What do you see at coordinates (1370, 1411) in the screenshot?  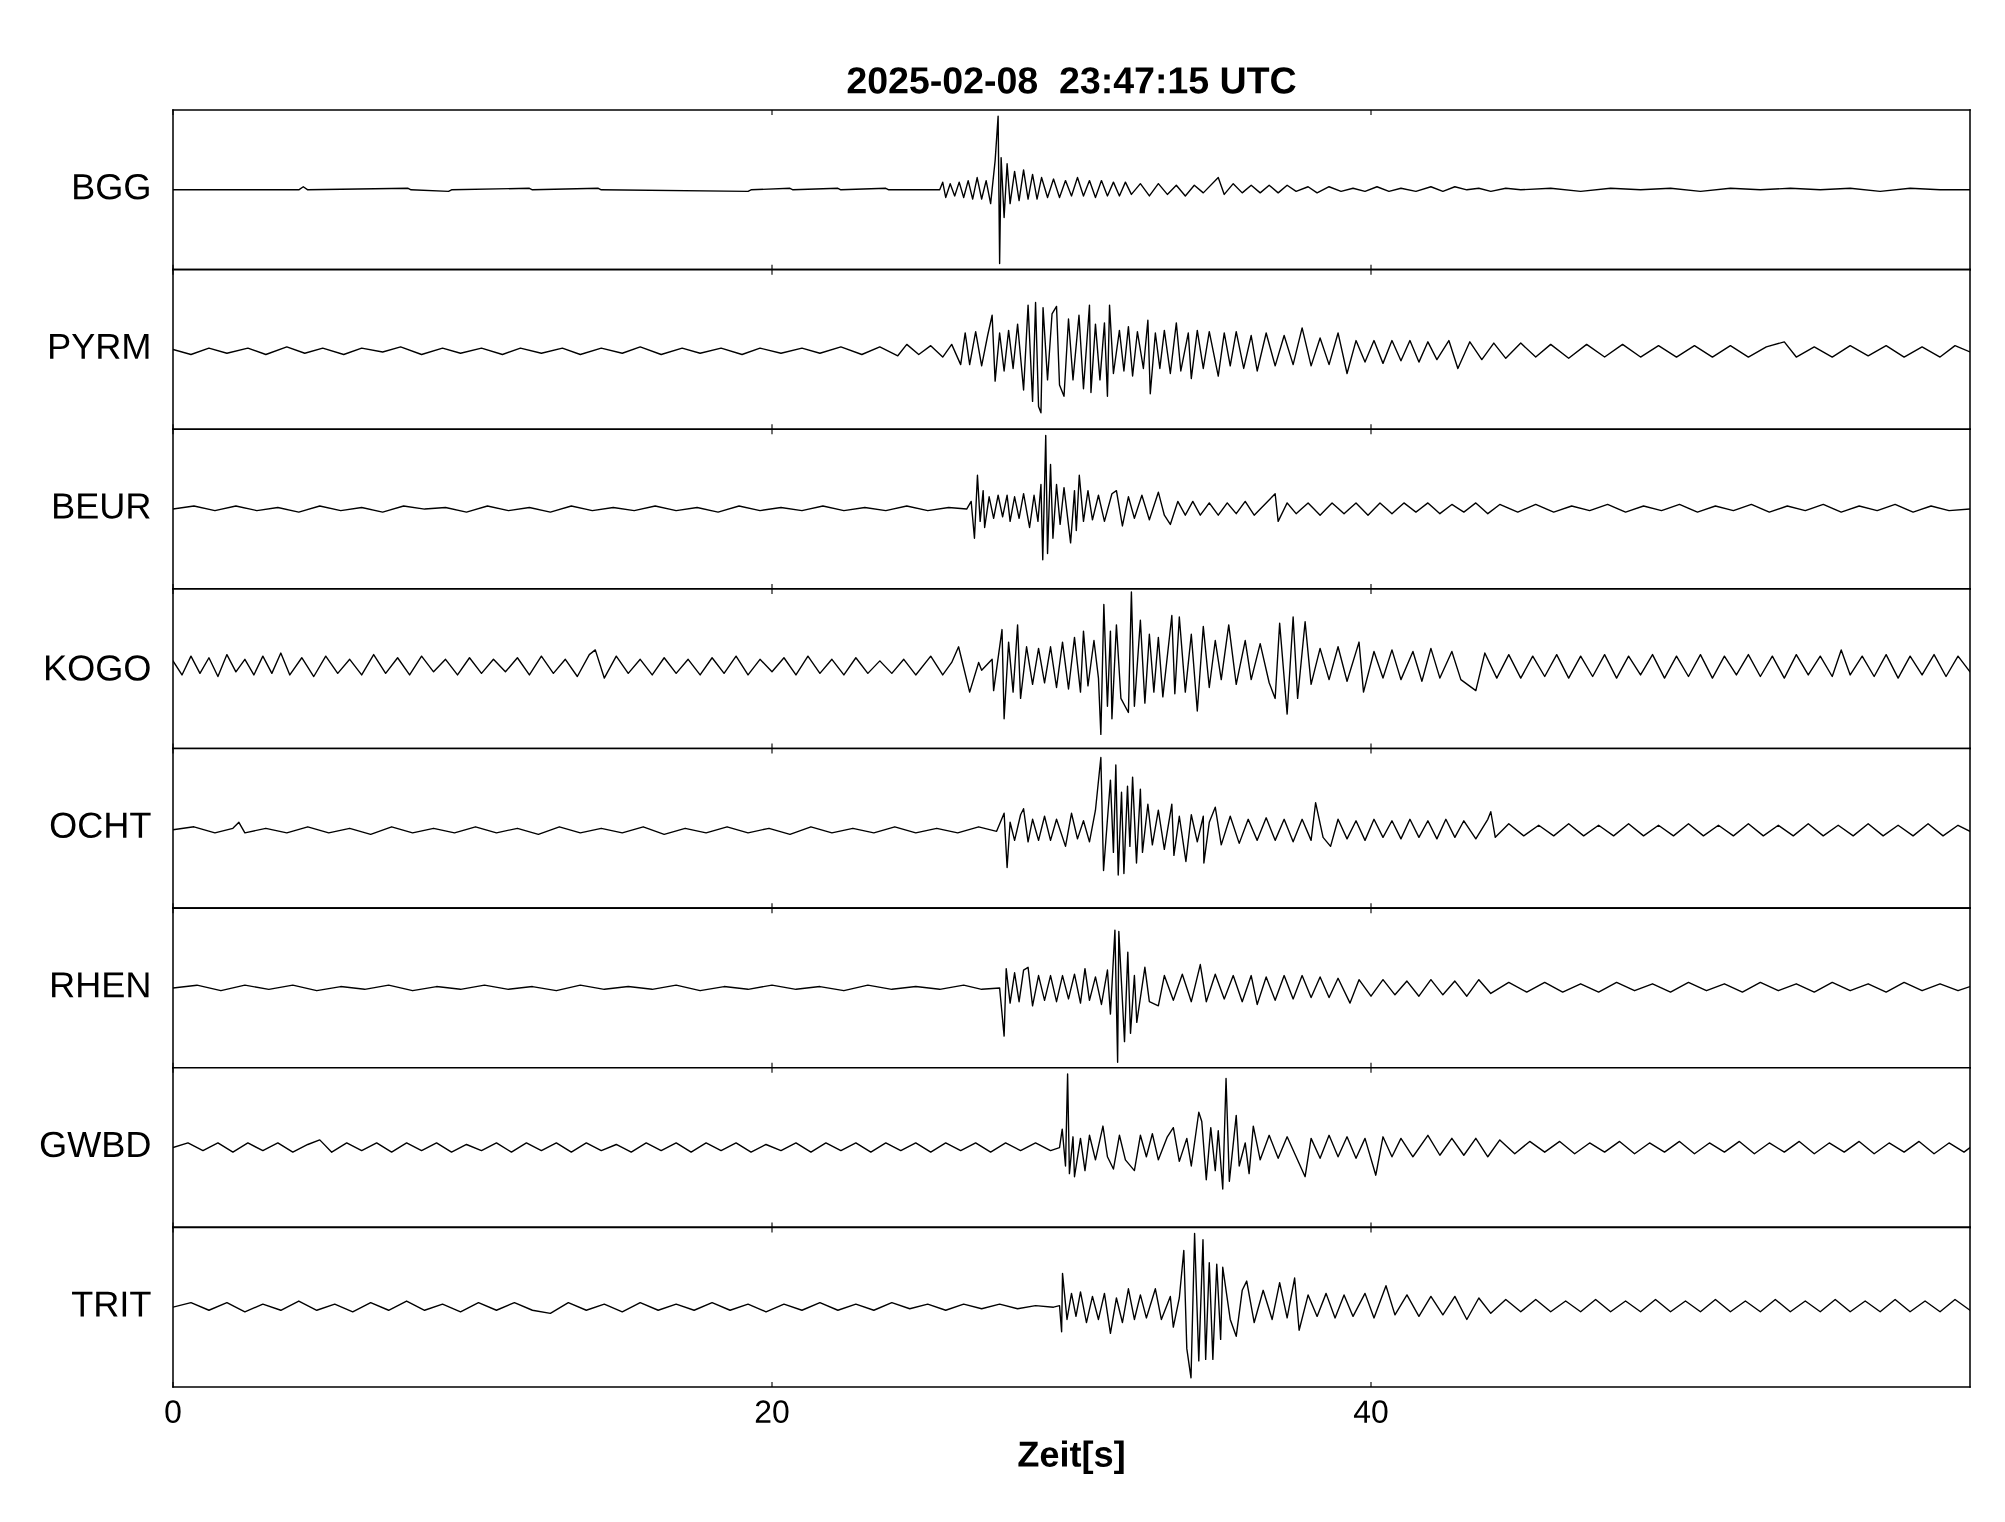 I see `x-tick-label: 40` at bounding box center [1370, 1411].